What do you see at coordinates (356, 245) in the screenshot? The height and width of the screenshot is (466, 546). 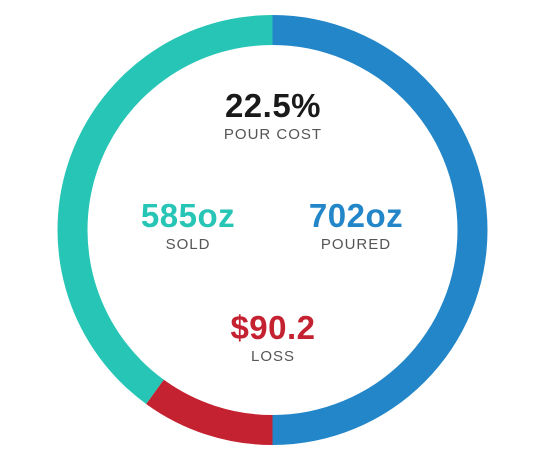 I see `poured-label: POURED` at bounding box center [356, 245].